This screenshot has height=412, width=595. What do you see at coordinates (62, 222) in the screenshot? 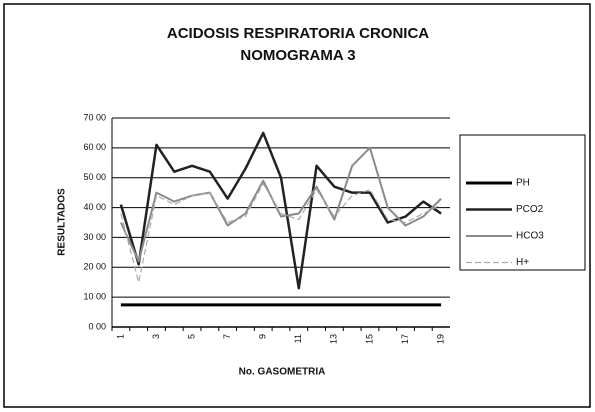
I see `y-axis-title: RESULTADOS` at bounding box center [62, 222].